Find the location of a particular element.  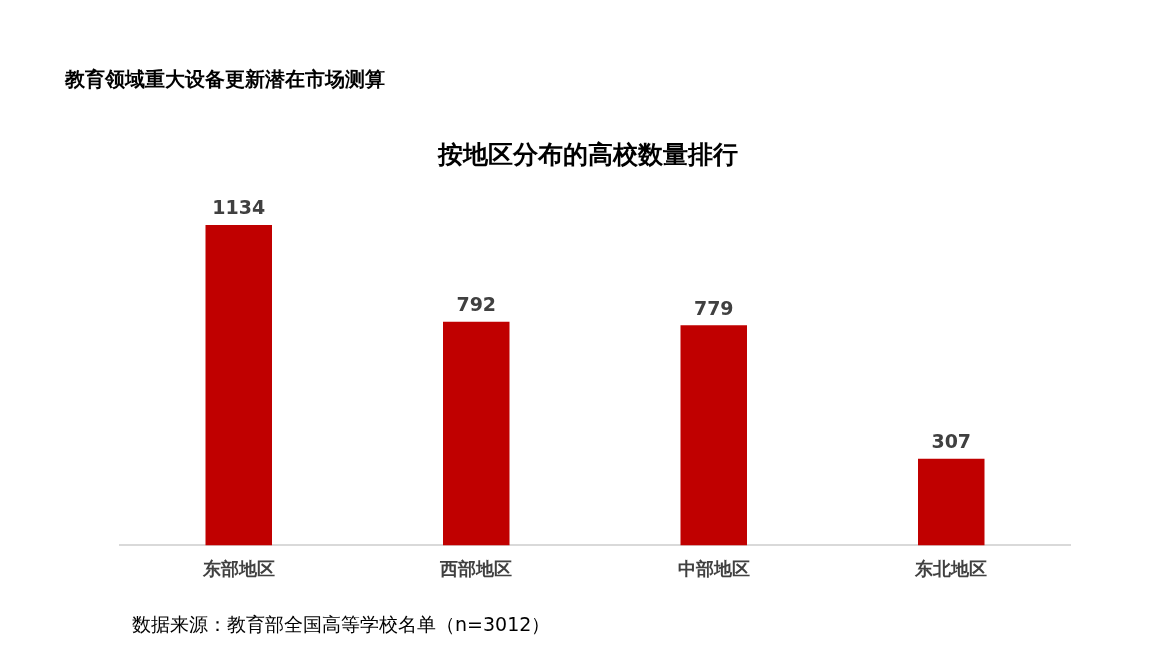

data-label: 792 is located at coordinates (476, 304).